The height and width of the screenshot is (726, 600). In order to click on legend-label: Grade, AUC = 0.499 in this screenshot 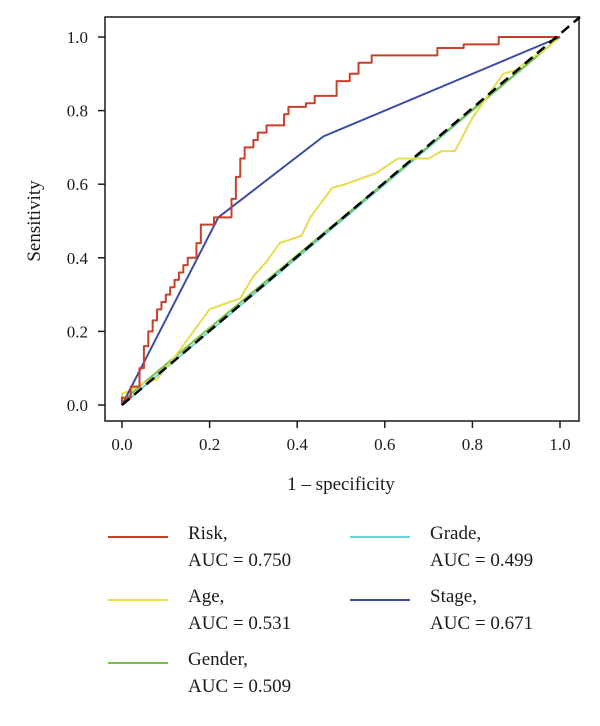, I will do `click(481, 547)`.